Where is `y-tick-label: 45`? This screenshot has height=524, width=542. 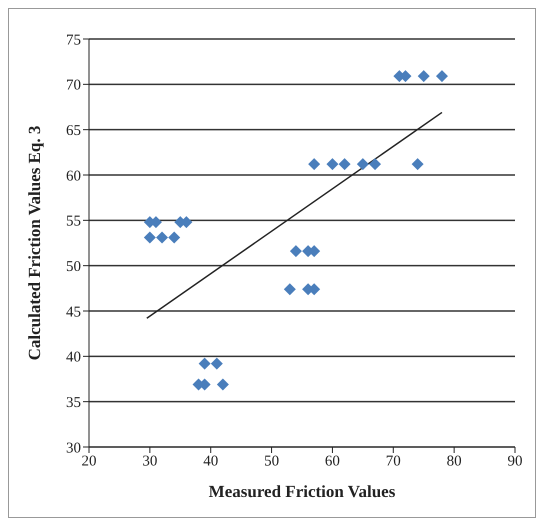
y-tick-label: 45 is located at coordinates (73, 312).